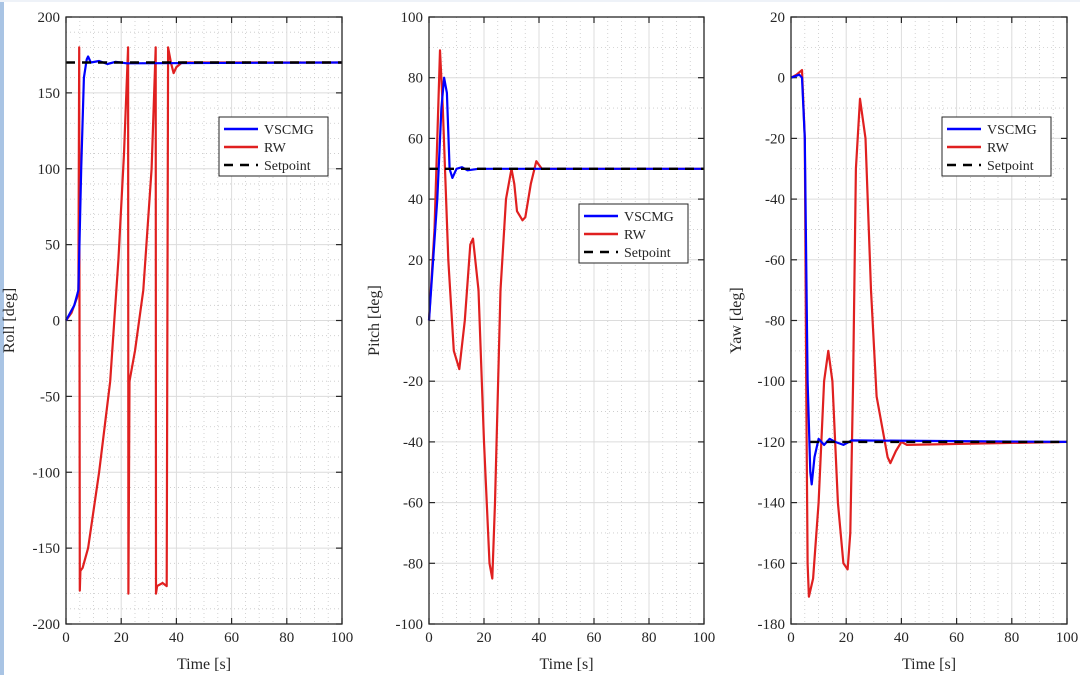 The width and height of the screenshot is (1080, 675). What do you see at coordinates (540, 1) in the screenshot?
I see `window-top-edge` at bounding box center [540, 1].